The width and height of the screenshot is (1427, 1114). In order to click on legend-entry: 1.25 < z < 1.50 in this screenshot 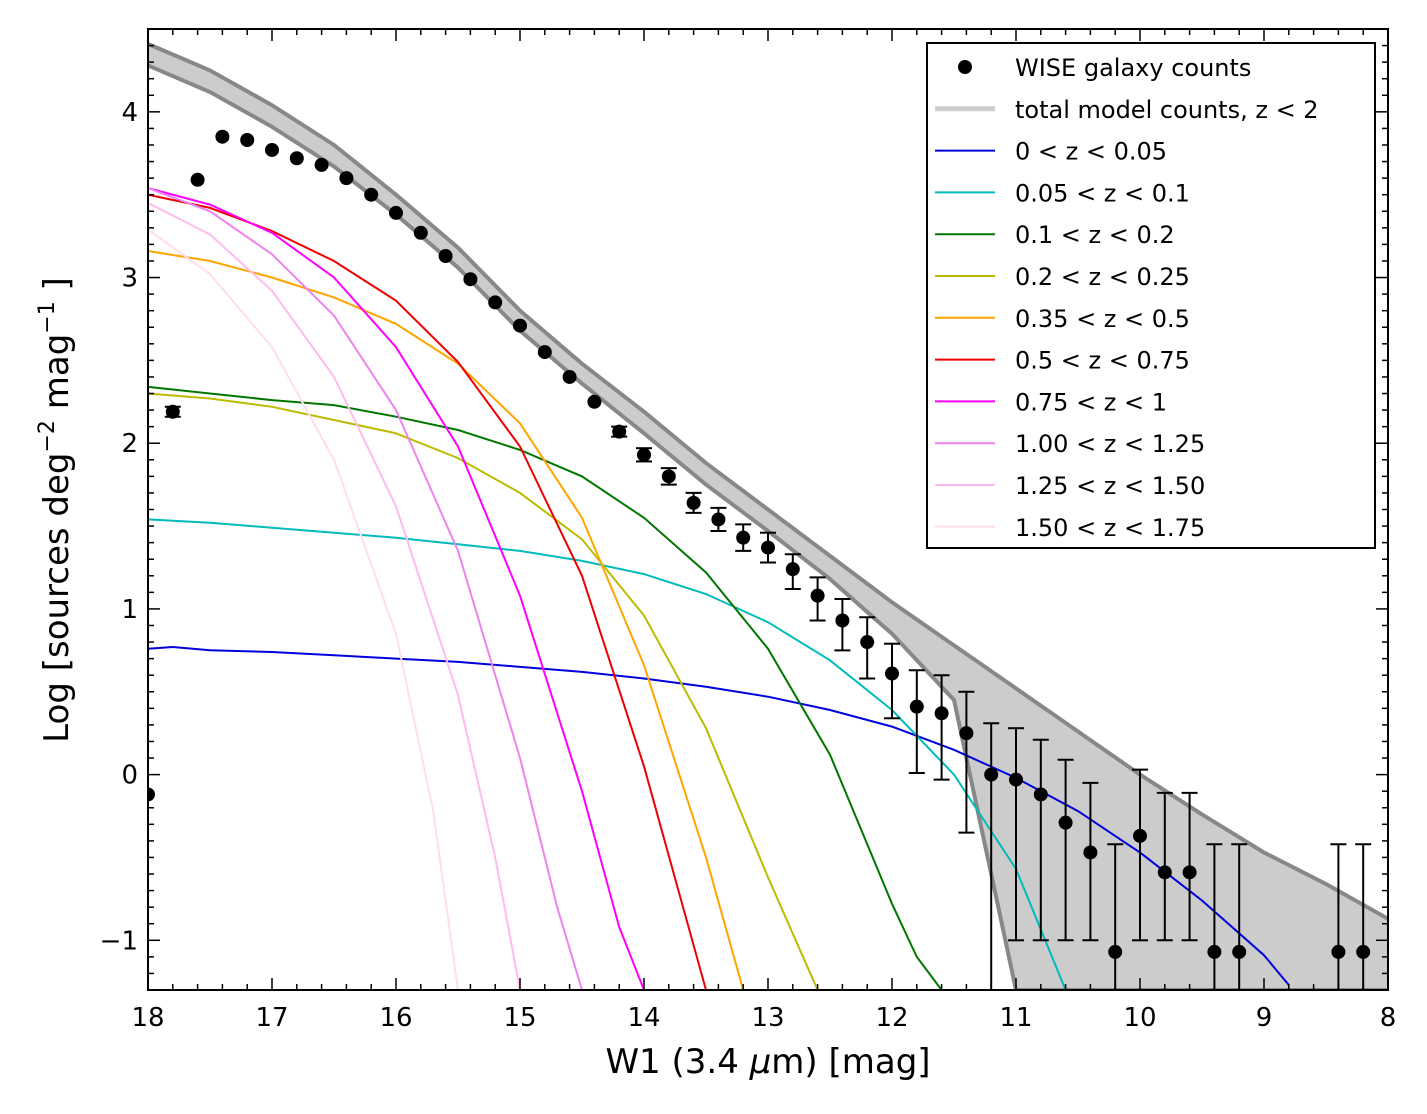, I will do `click(1070, 486)`.